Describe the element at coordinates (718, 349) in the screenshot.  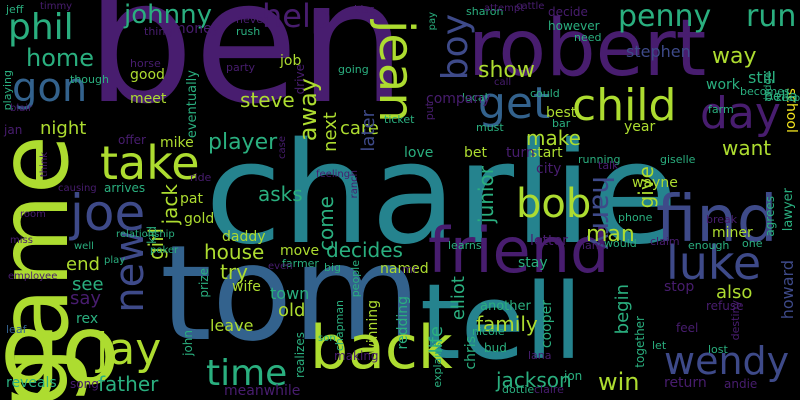
I see `cloud-word: lost` at that location.